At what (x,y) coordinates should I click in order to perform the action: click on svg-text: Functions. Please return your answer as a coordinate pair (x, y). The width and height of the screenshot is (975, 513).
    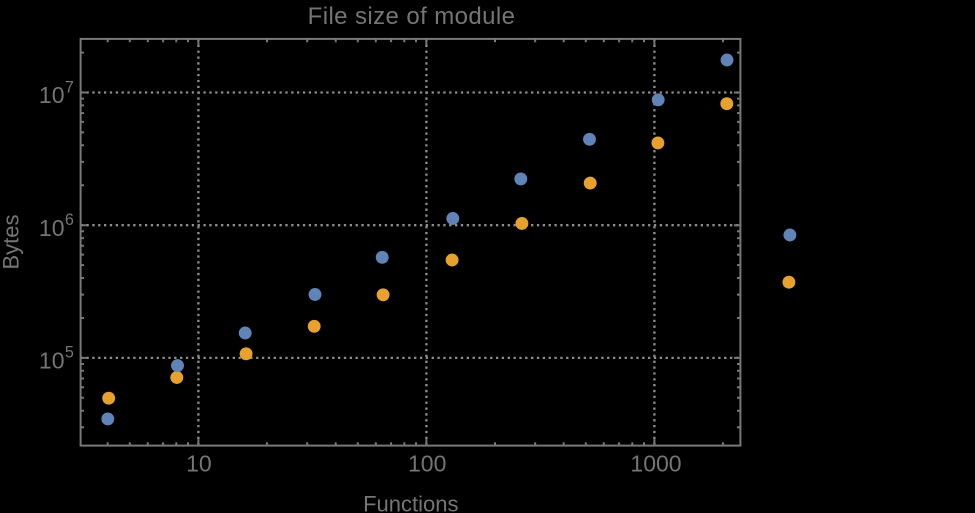
    Looking at the image, I should click on (410, 502).